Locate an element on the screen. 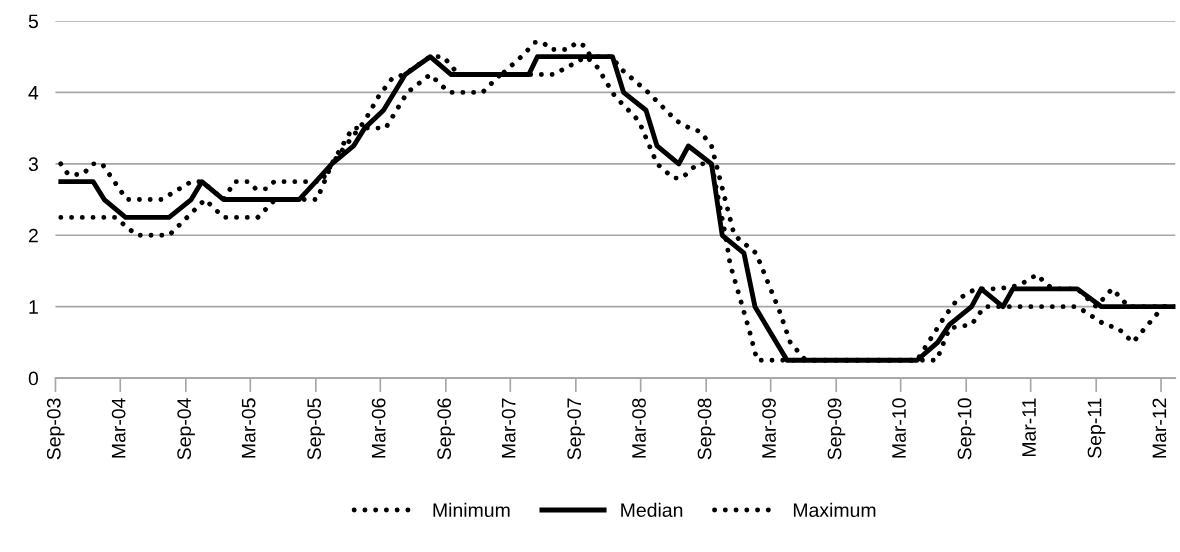  x-tick-label: Sep-06 is located at coordinates (446, 429).